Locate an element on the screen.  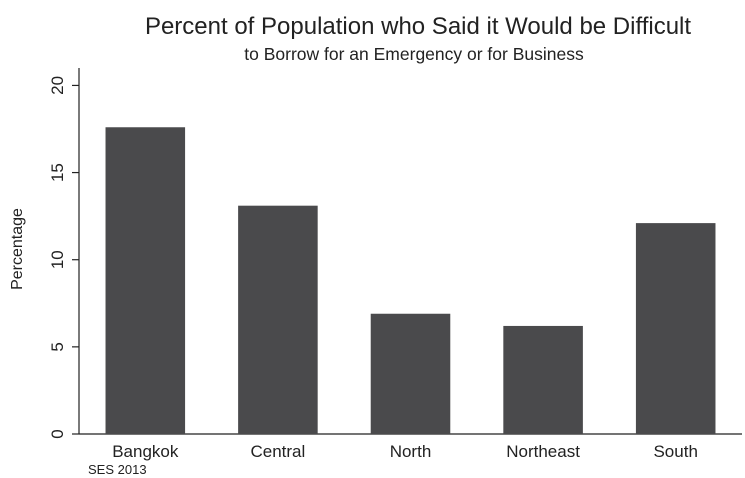
y-axis-label: Percentage is located at coordinates (17, 249).